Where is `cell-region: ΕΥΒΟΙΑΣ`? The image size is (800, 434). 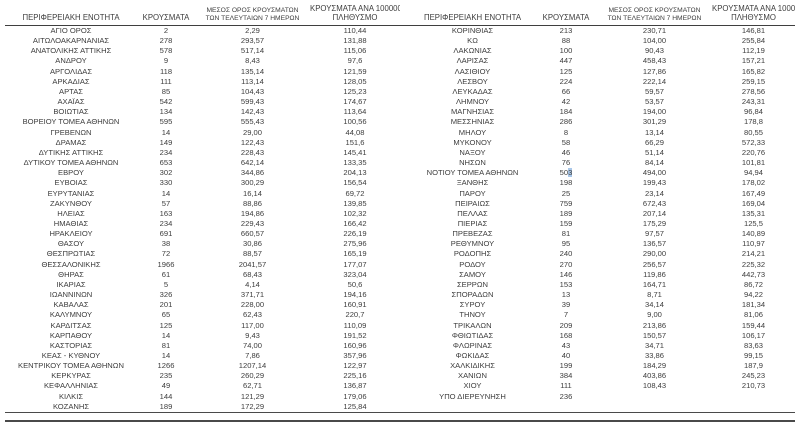
cell-region: ΕΥΒΟΙΑΣ is located at coordinates (71, 183).